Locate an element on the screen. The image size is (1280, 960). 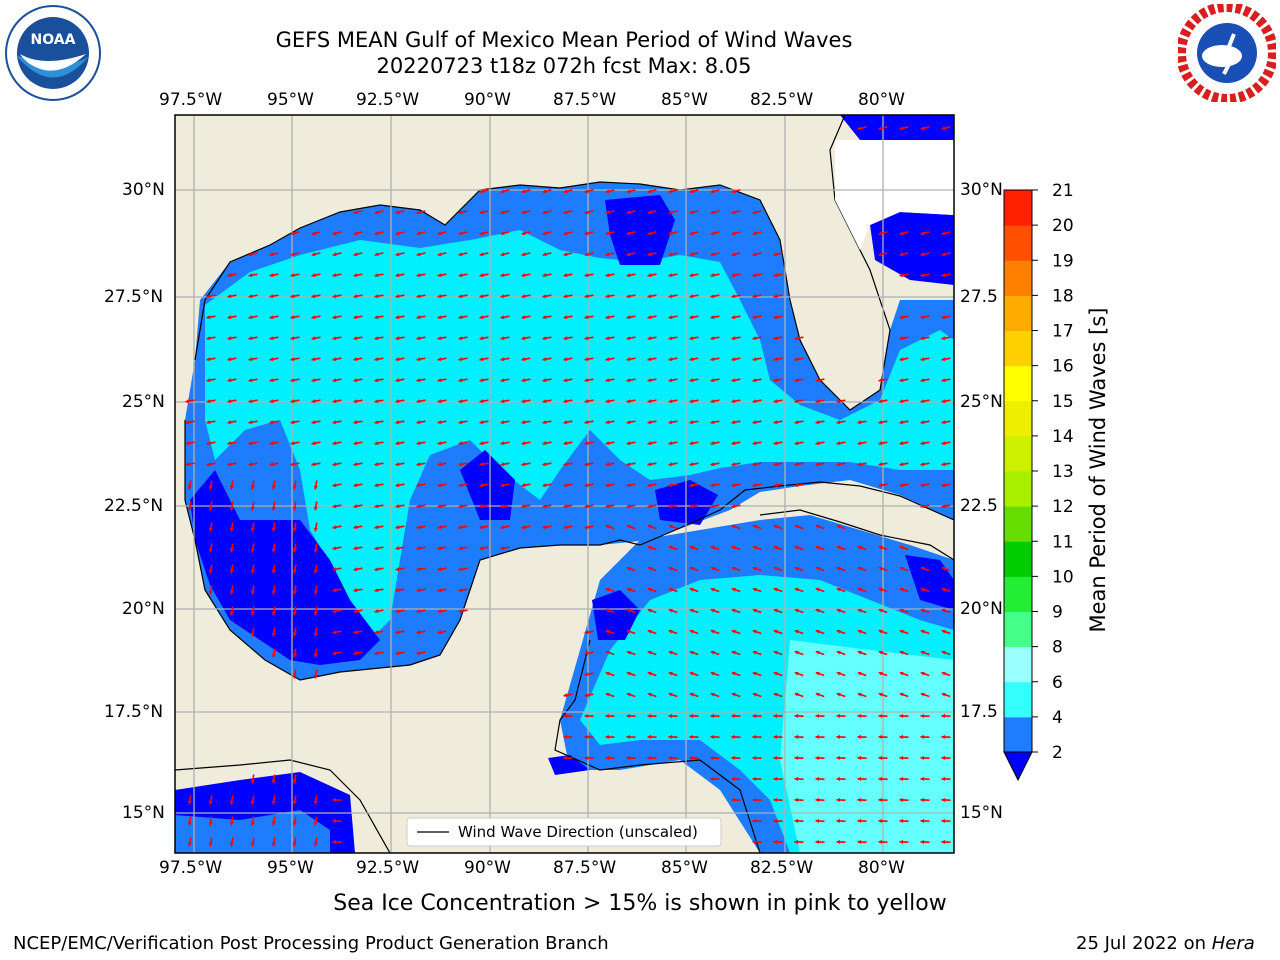
lat-tick-right: 30°N is located at coordinates (981, 190).